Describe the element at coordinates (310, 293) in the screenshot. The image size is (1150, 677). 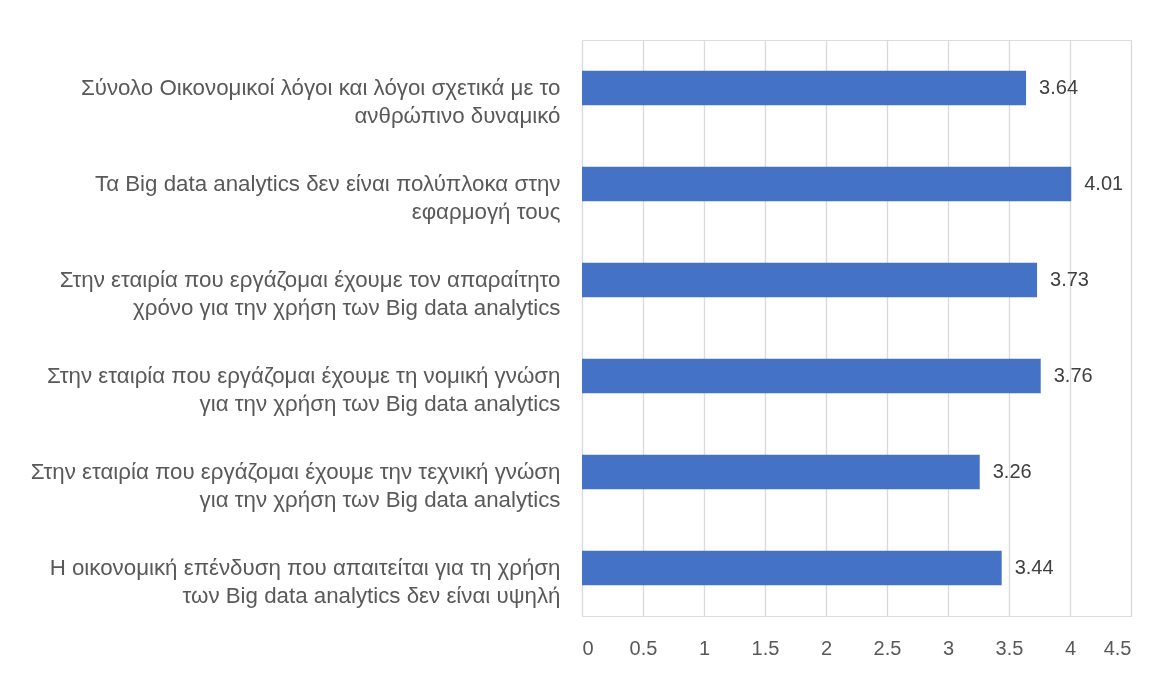
I see `y-tick-label: Στην εταιρία που εργάζομαι έχουμε τον απαραίτητο χρόνο για την χρήση των Big data analytics` at that location.